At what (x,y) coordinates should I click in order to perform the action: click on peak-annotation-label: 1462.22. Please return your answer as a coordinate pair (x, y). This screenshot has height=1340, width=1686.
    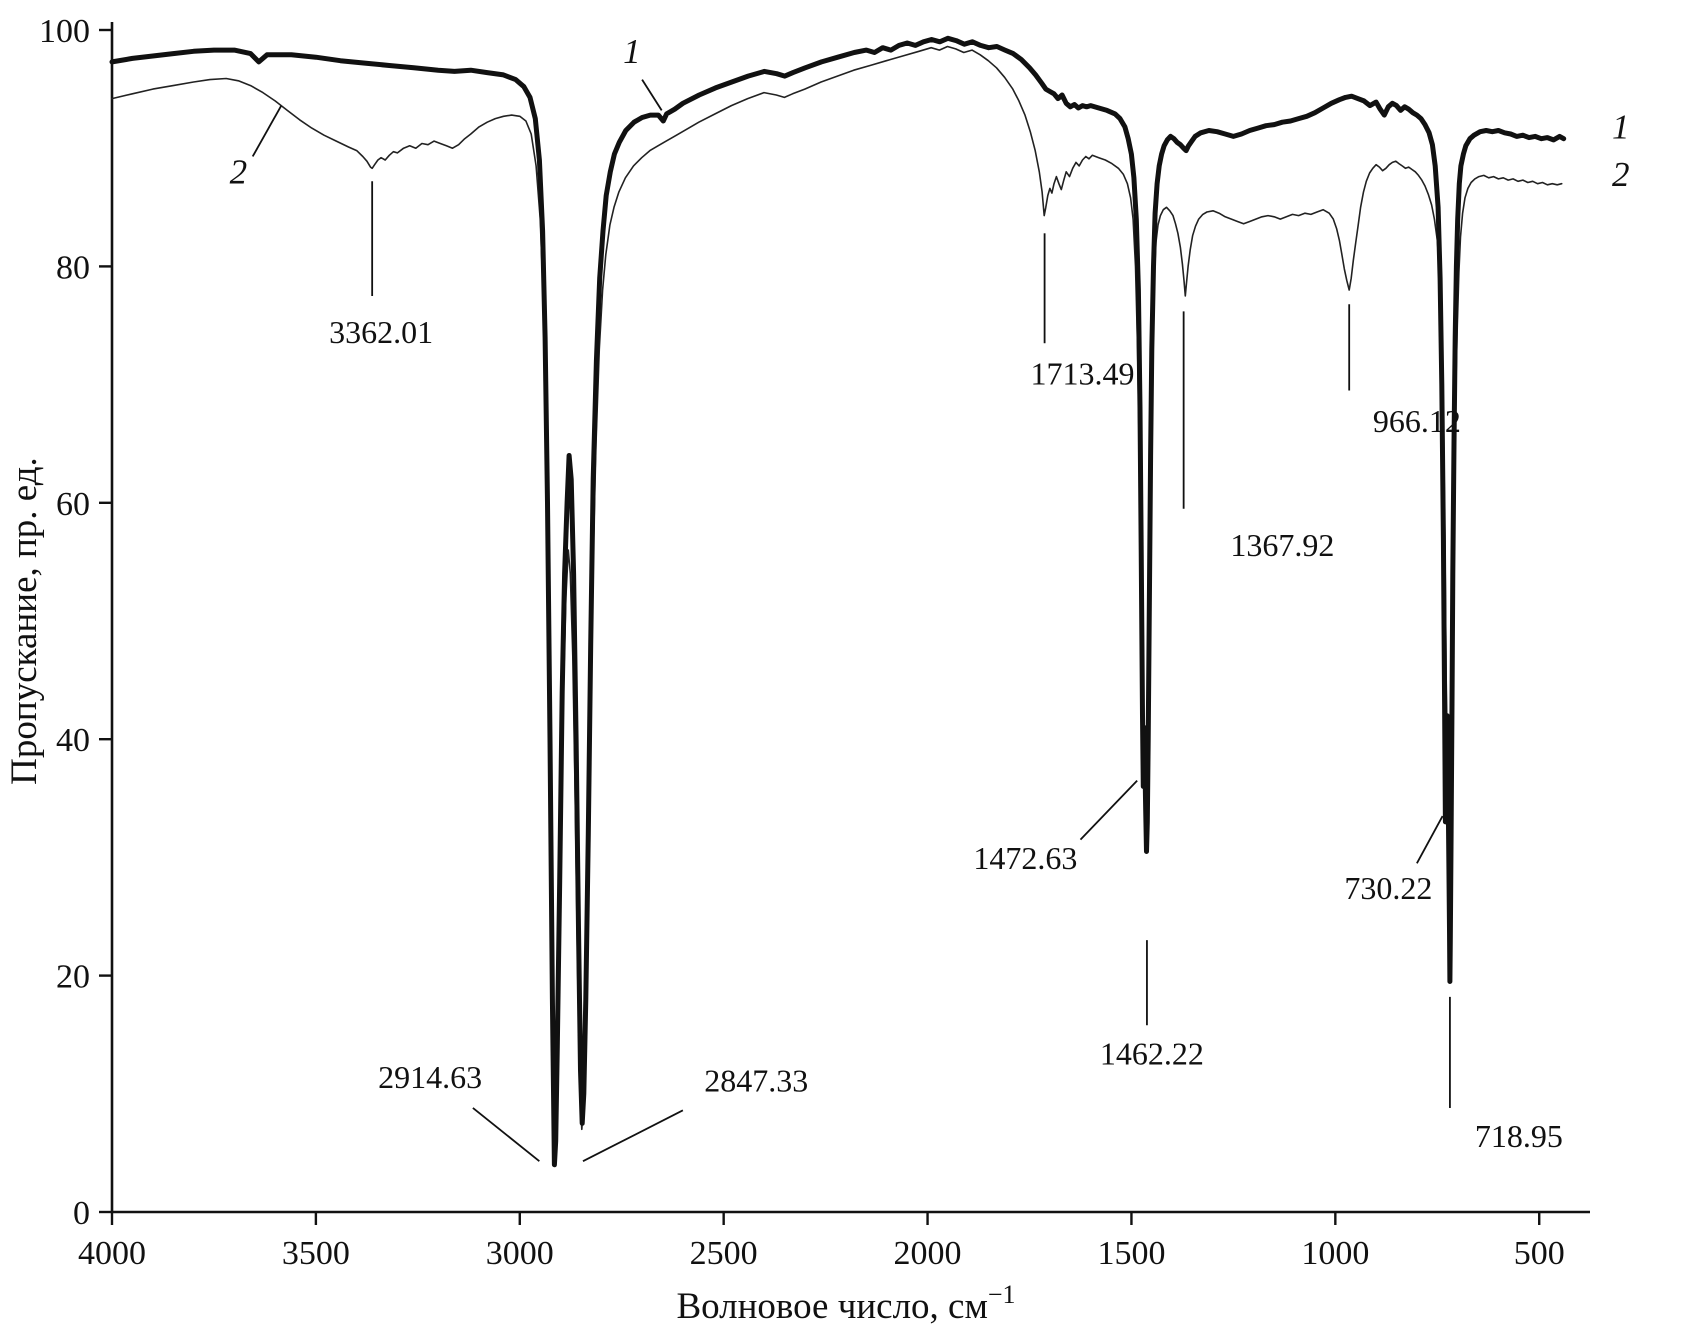
    Looking at the image, I should click on (1152, 1053).